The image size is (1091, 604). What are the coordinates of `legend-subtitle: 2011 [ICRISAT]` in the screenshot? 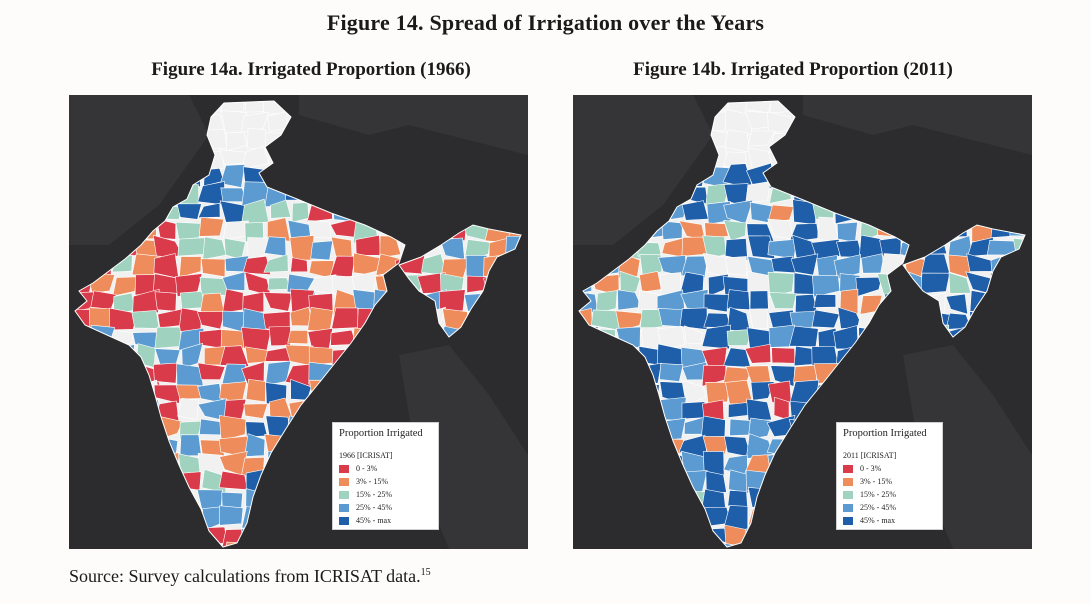 It's located at (870, 455).